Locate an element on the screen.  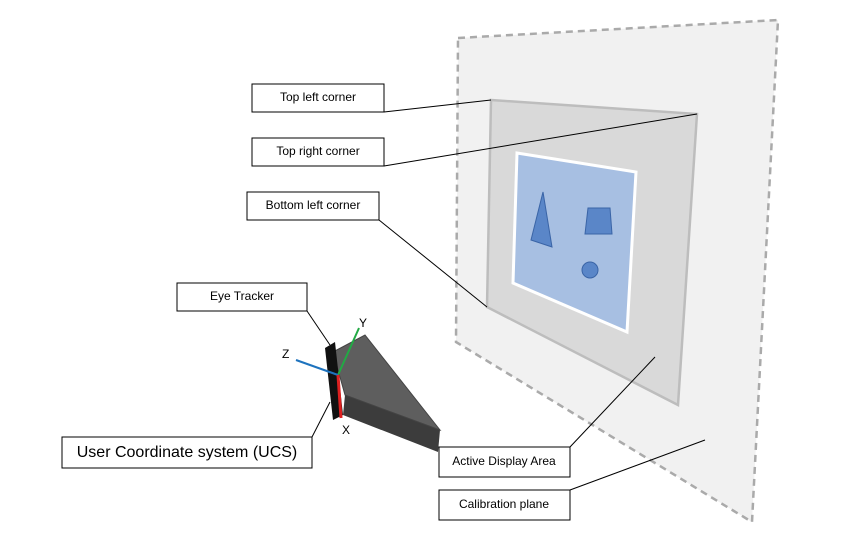
label: Eye Tracker is located at coordinates (242, 296).